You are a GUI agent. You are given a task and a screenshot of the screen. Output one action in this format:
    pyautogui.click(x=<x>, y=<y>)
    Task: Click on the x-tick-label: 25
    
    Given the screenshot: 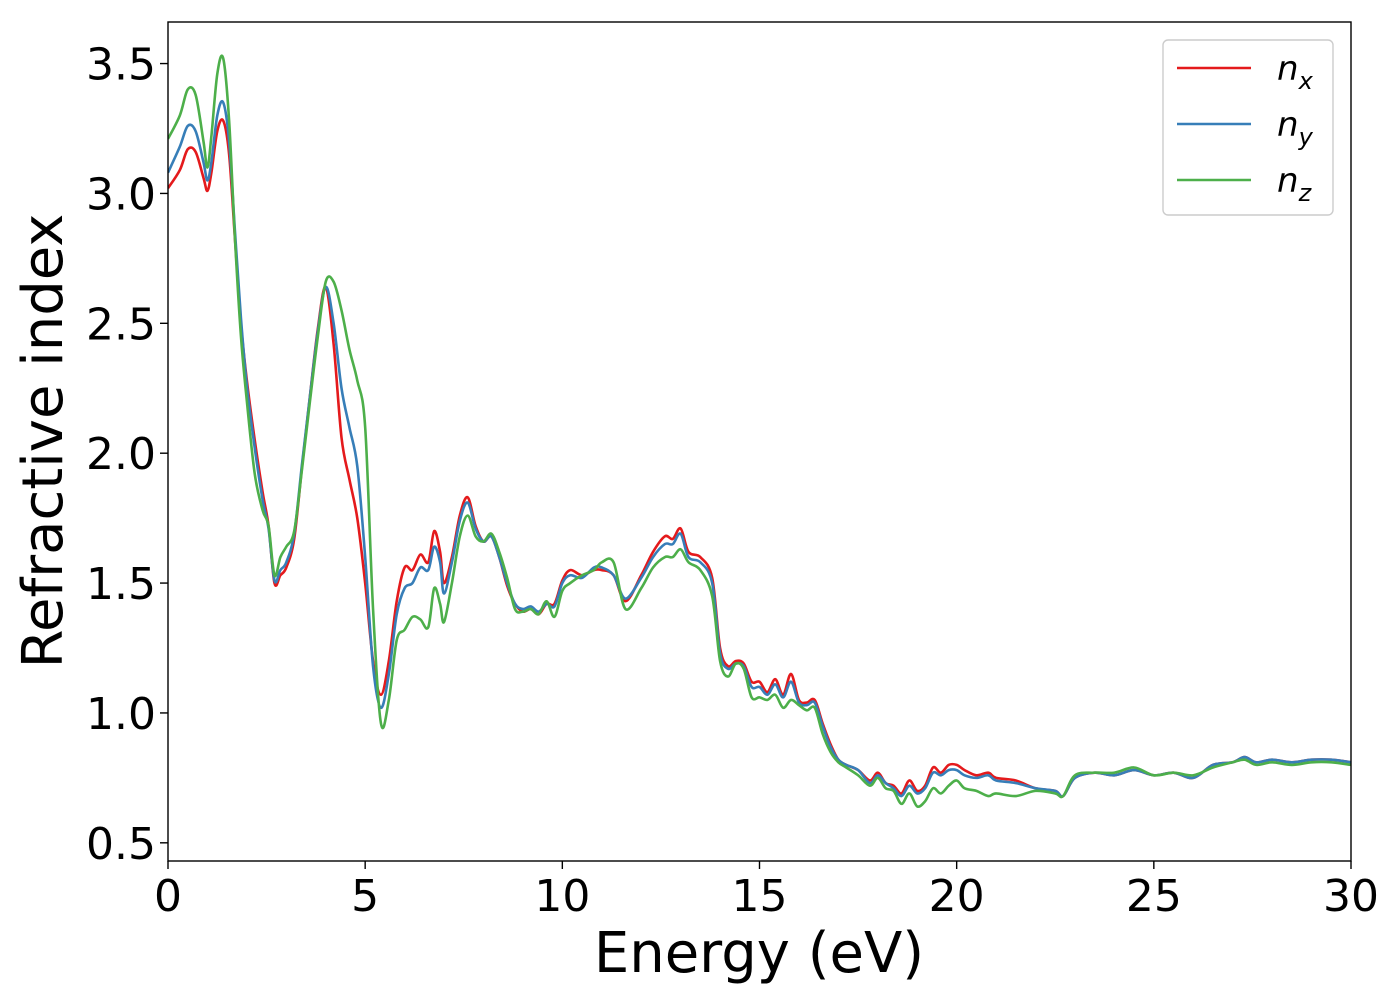 What is the action you would take?
    pyautogui.click(x=1154, y=896)
    